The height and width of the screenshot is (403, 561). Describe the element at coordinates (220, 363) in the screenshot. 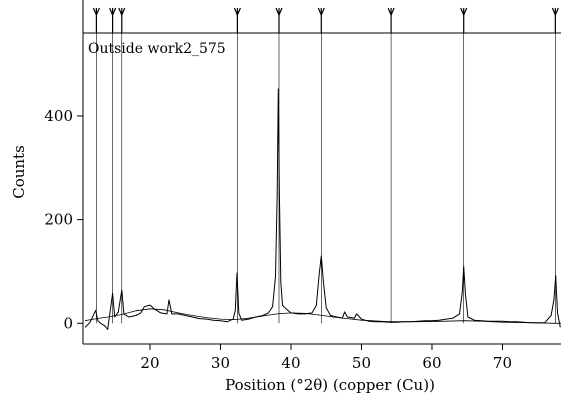

I see `x-tick-label: 30` at that location.